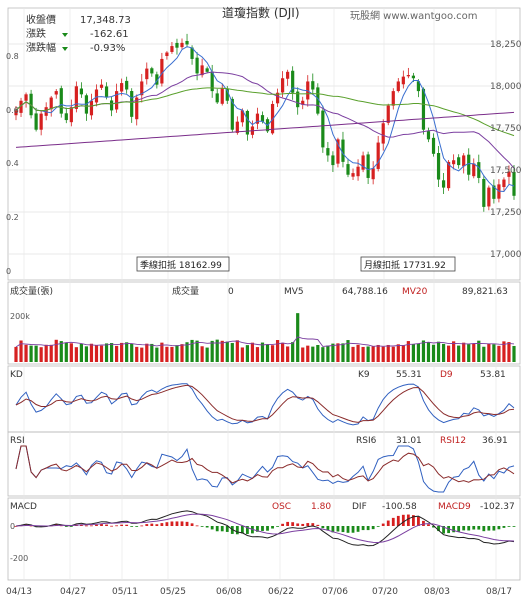  What do you see at coordinates (335, 592) in the screenshot?
I see `x-tick-label: 07/06` at bounding box center [335, 592].